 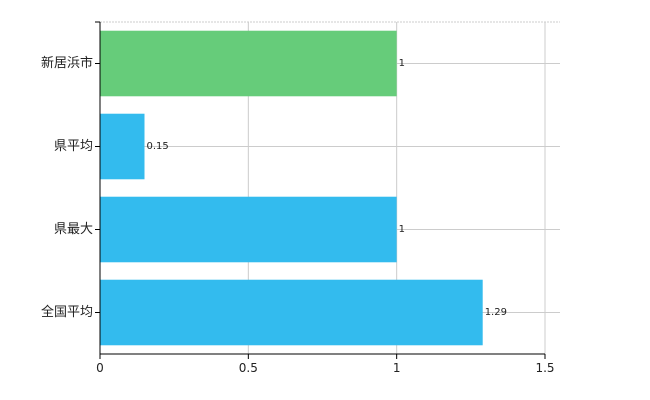 I want to click on category-label: 新居浜市, so click(x=67, y=63).